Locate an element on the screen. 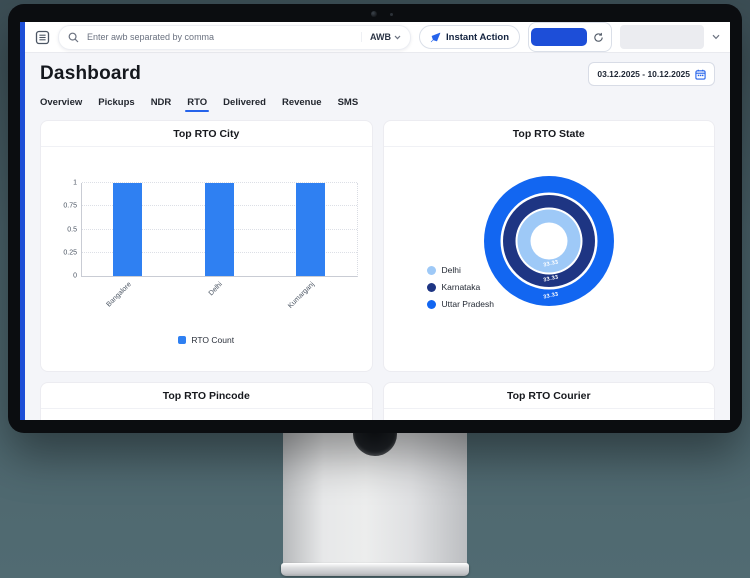 Image resolution: width=750 pixels, height=578 pixels. legend-label: Karnataka is located at coordinates (461, 287).